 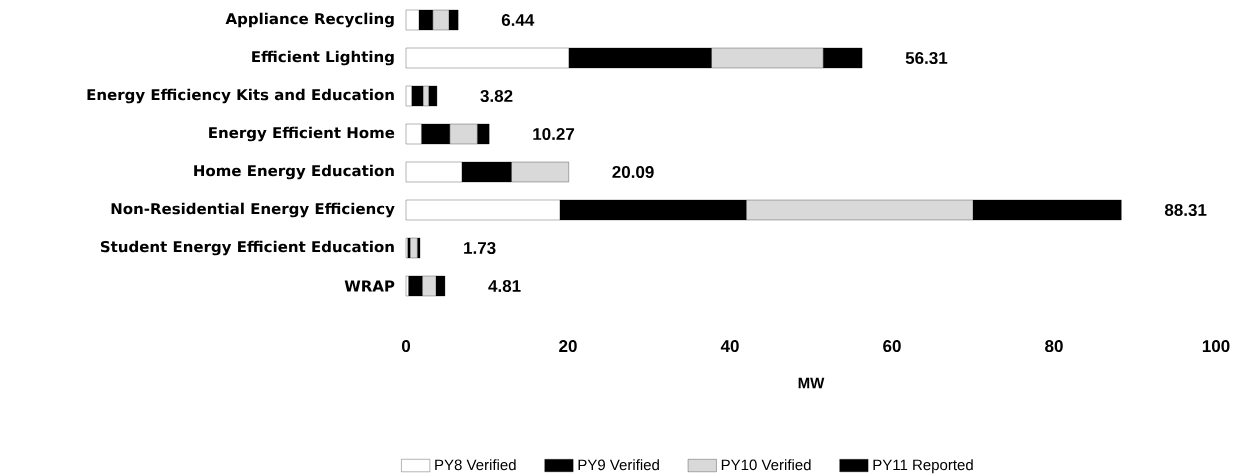 What do you see at coordinates (247, 248) in the screenshot?
I see `y-tick-label: Student Energy Efficient Education` at bounding box center [247, 248].